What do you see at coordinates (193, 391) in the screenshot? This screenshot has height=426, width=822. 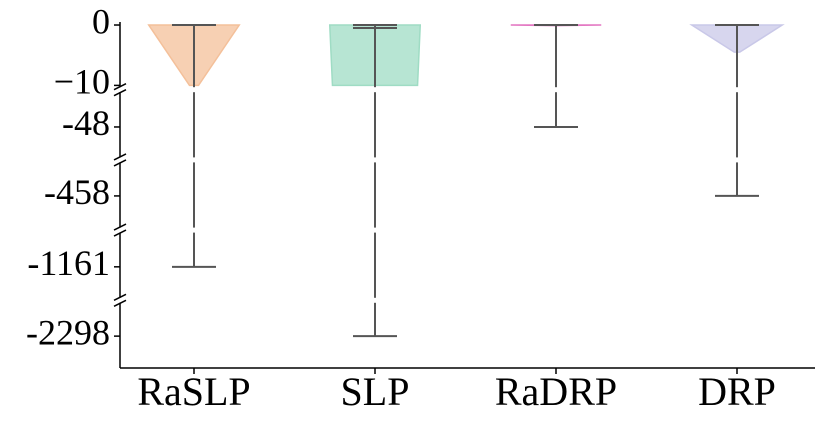 I see `x-tick-label: RaSLP` at bounding box center [193, 391].